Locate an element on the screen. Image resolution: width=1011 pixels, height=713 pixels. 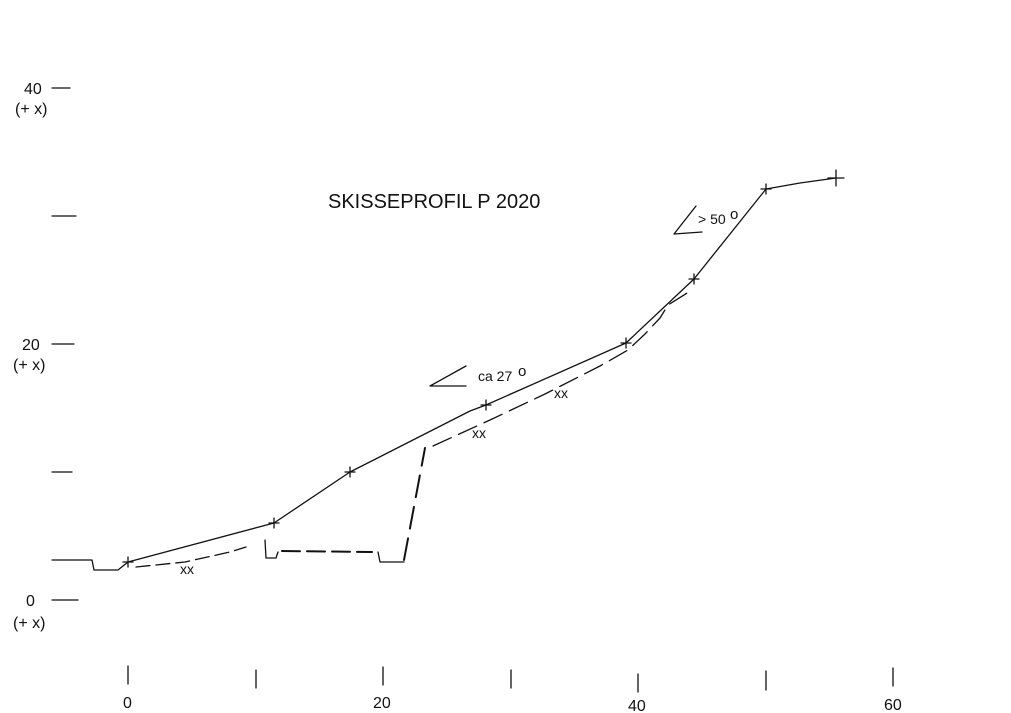
xx-markers: xx xx xx is located at coordinates (374, 481).